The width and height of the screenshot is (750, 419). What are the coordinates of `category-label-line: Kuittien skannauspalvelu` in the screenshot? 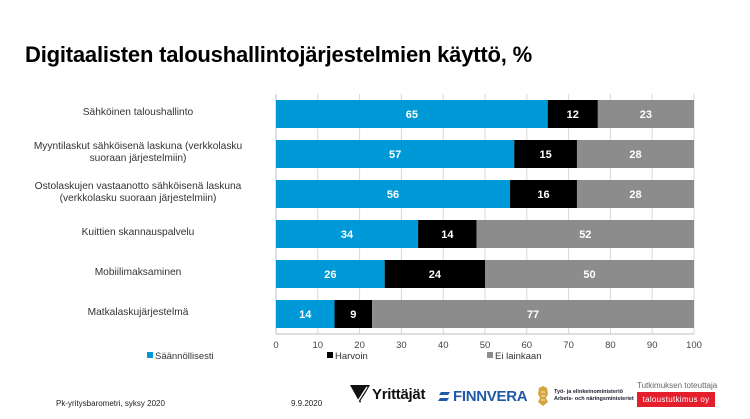 It's located at (138, 232).